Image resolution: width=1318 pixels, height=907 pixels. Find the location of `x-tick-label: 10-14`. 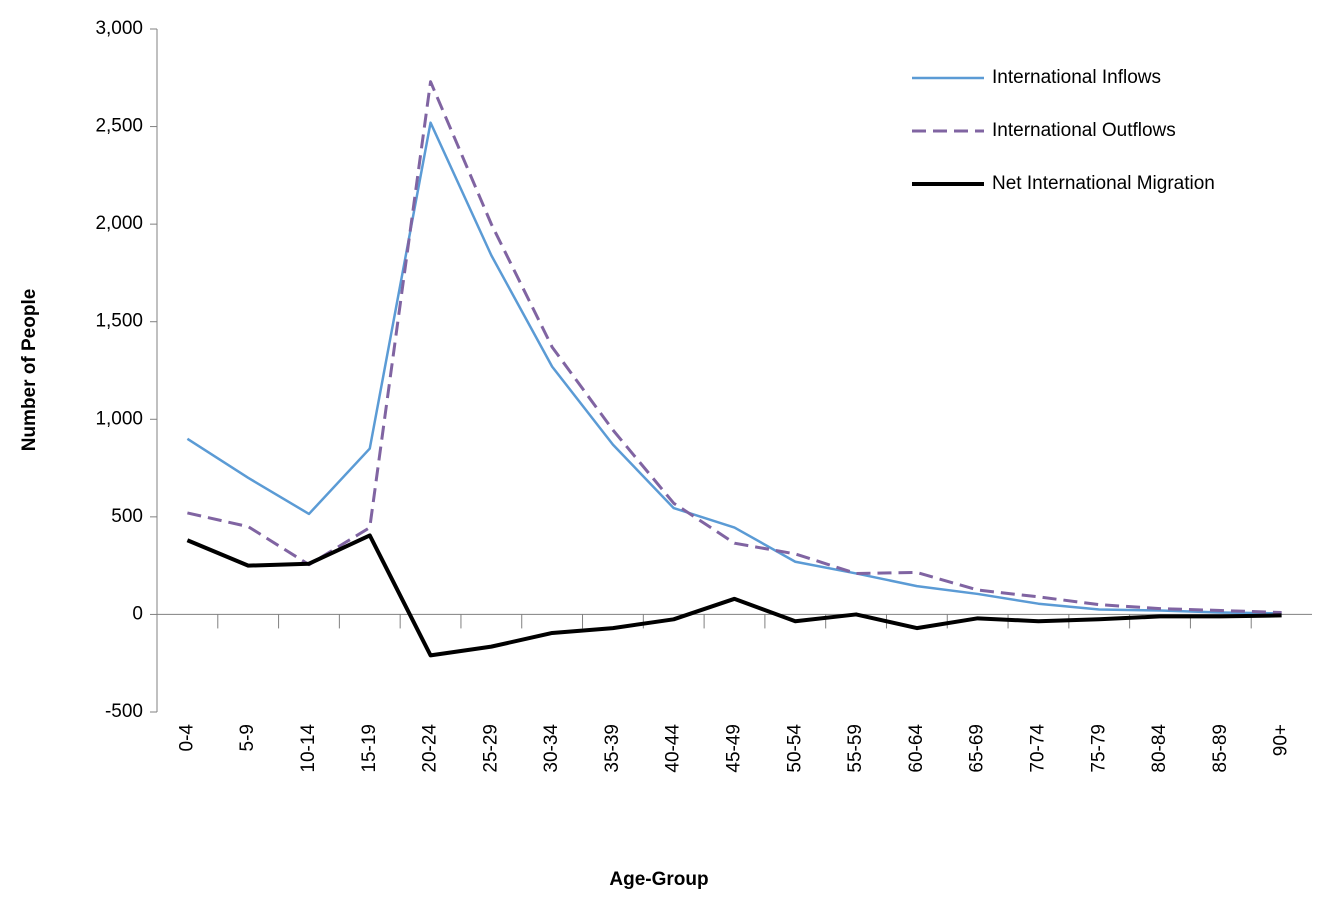

x-tick-label: 10-14 is located at coordinates (308, 748).